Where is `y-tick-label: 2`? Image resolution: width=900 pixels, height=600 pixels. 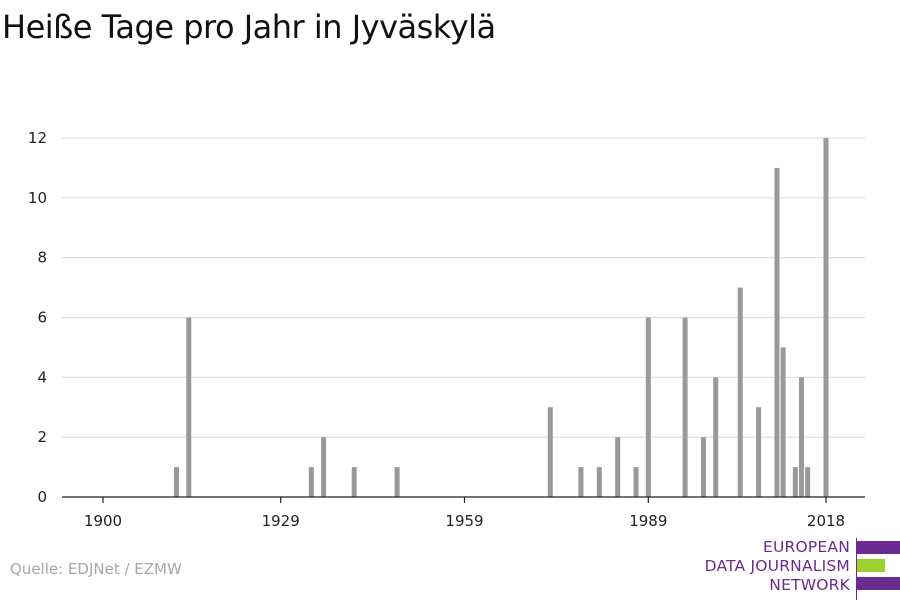
y-tick-label: 2 is located at coordinates (42, 437).